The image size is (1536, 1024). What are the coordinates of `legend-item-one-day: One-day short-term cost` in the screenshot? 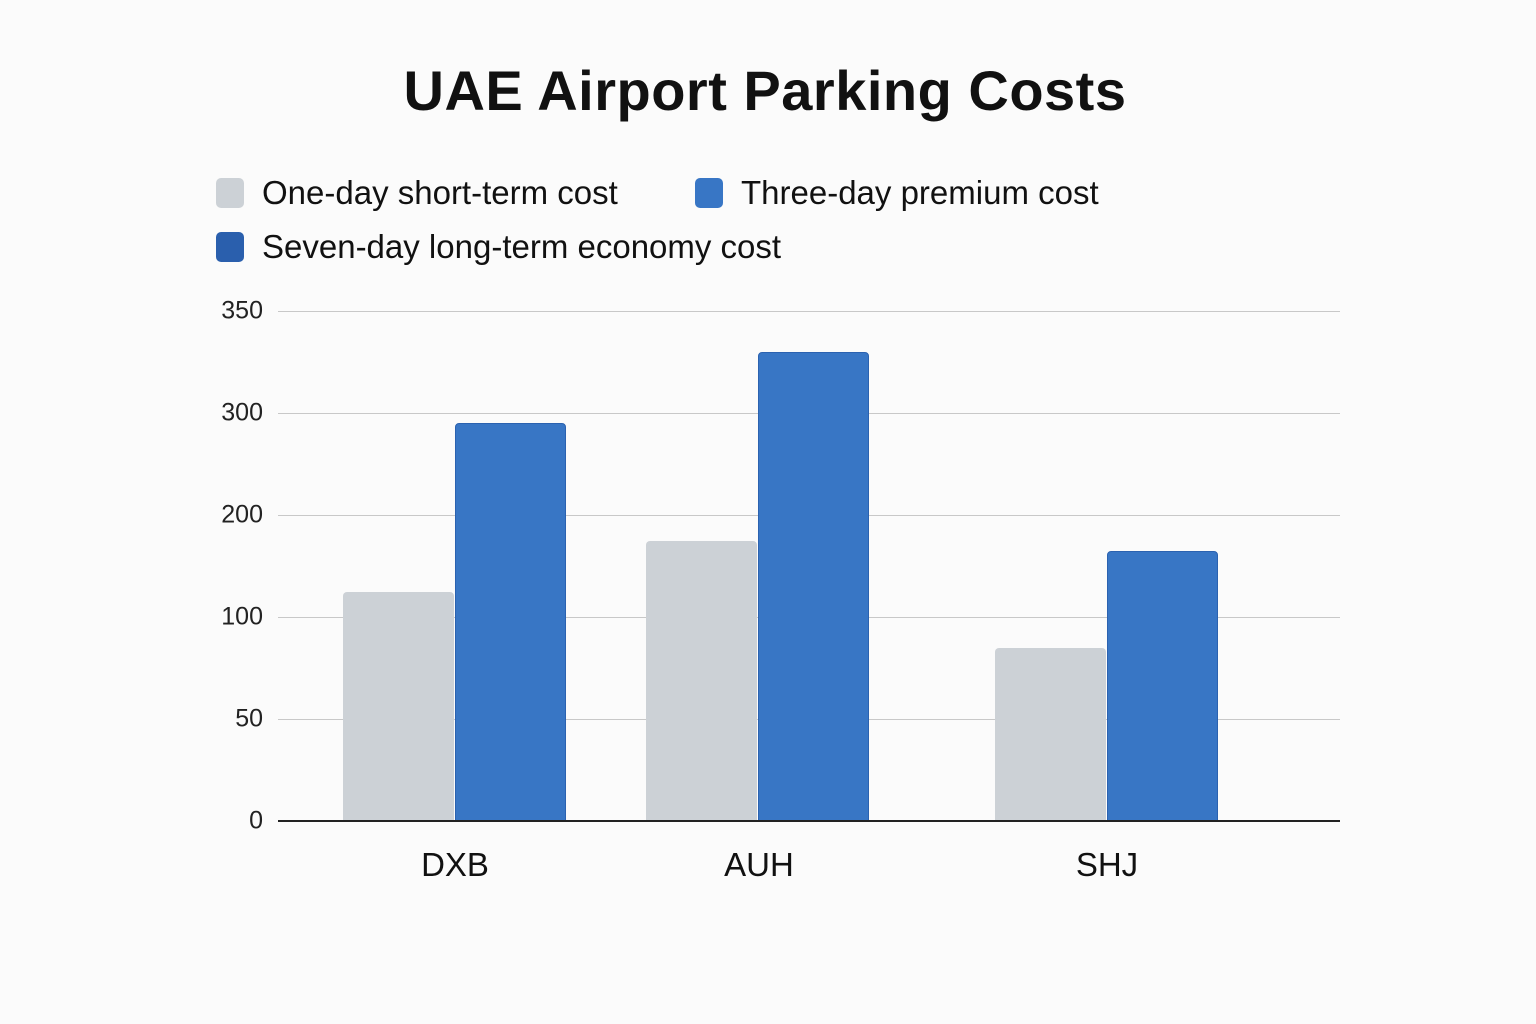 It's located at (417, 193).